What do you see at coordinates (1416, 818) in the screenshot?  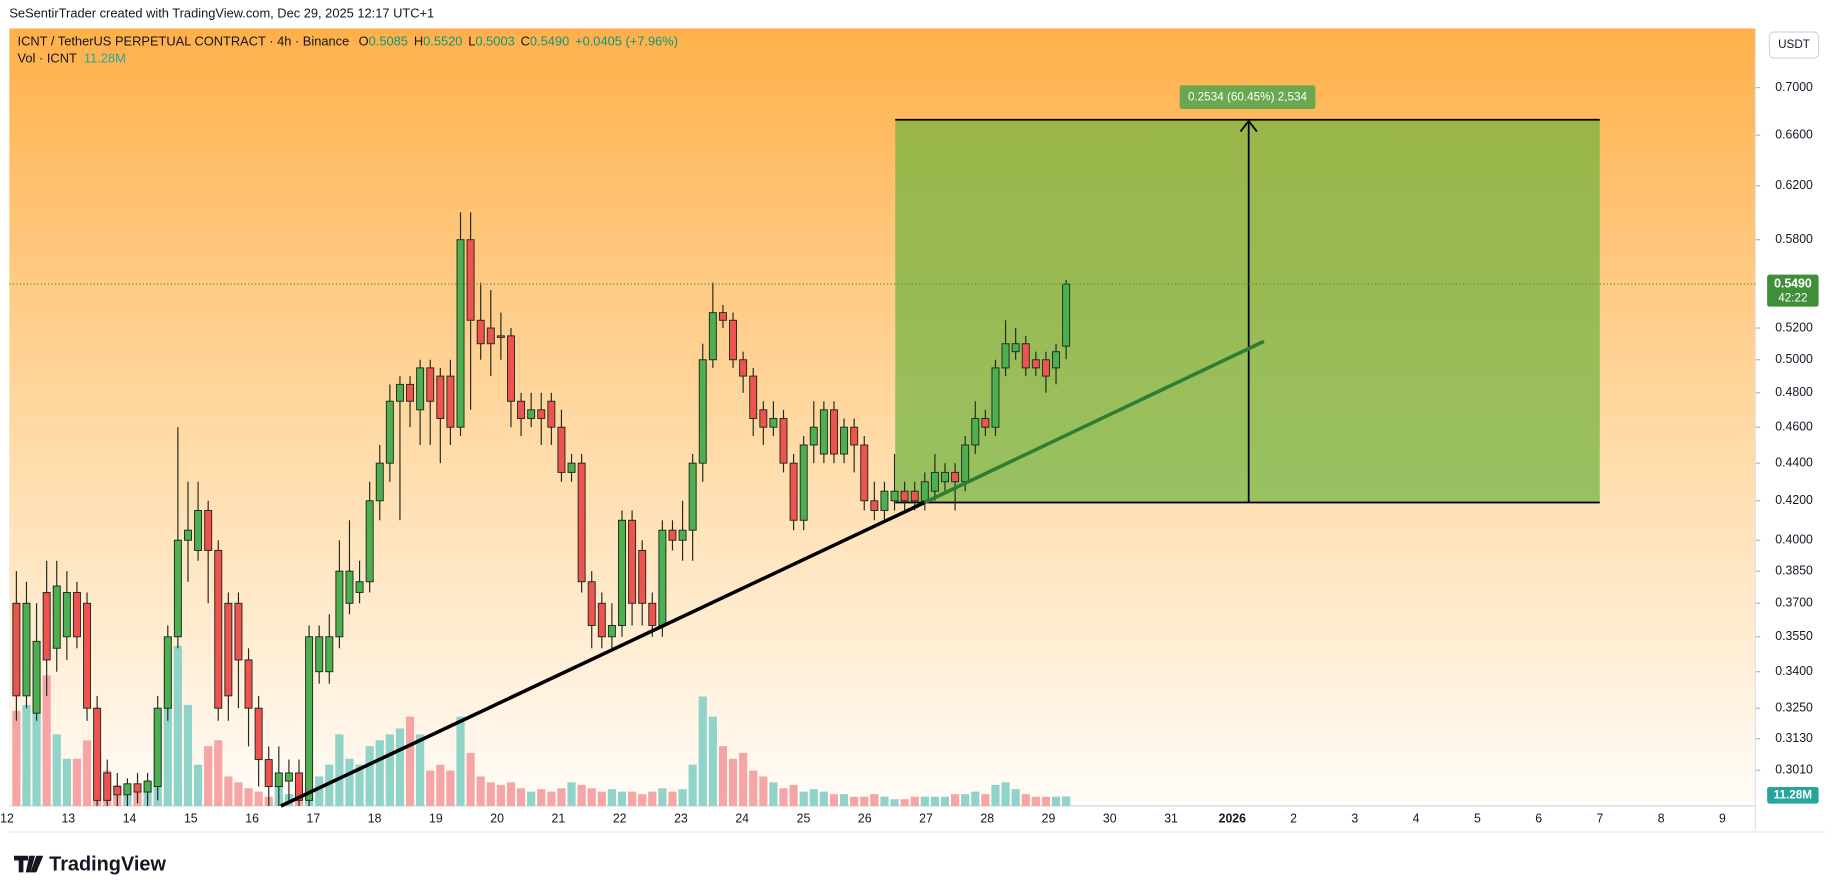 I see `x-tick-label: 4` at bounding box center [1416, 818].